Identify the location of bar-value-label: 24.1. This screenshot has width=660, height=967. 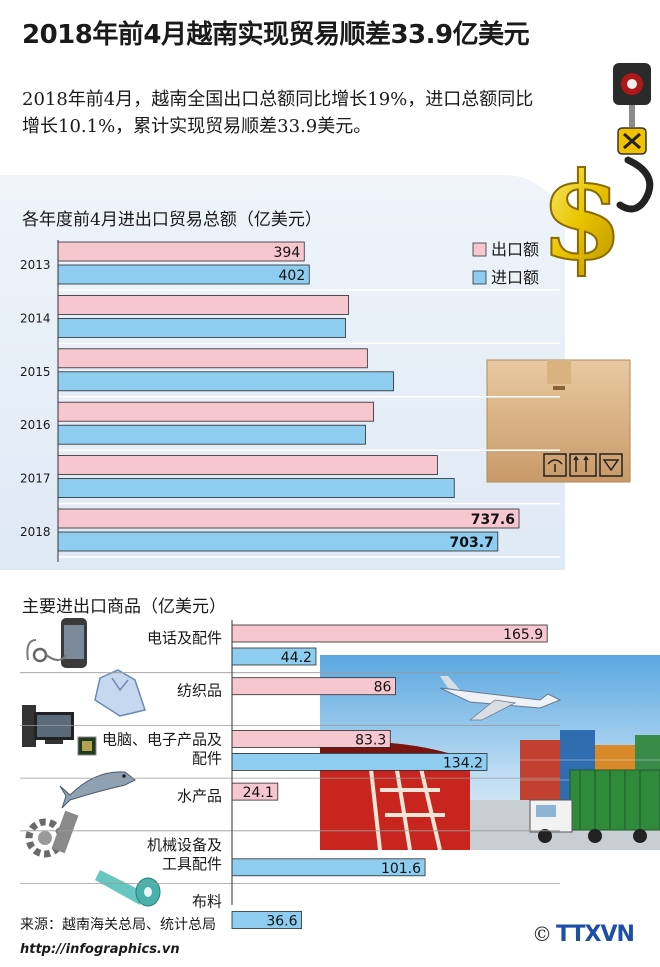
(258, 793).